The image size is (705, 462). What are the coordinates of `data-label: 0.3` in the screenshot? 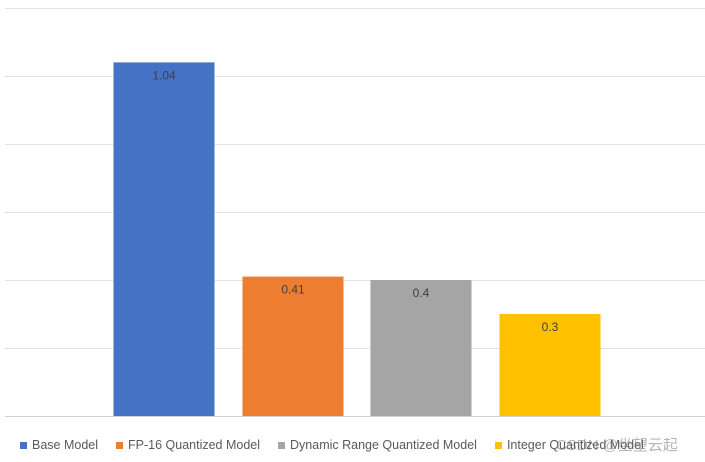 It's located at (550, 327).